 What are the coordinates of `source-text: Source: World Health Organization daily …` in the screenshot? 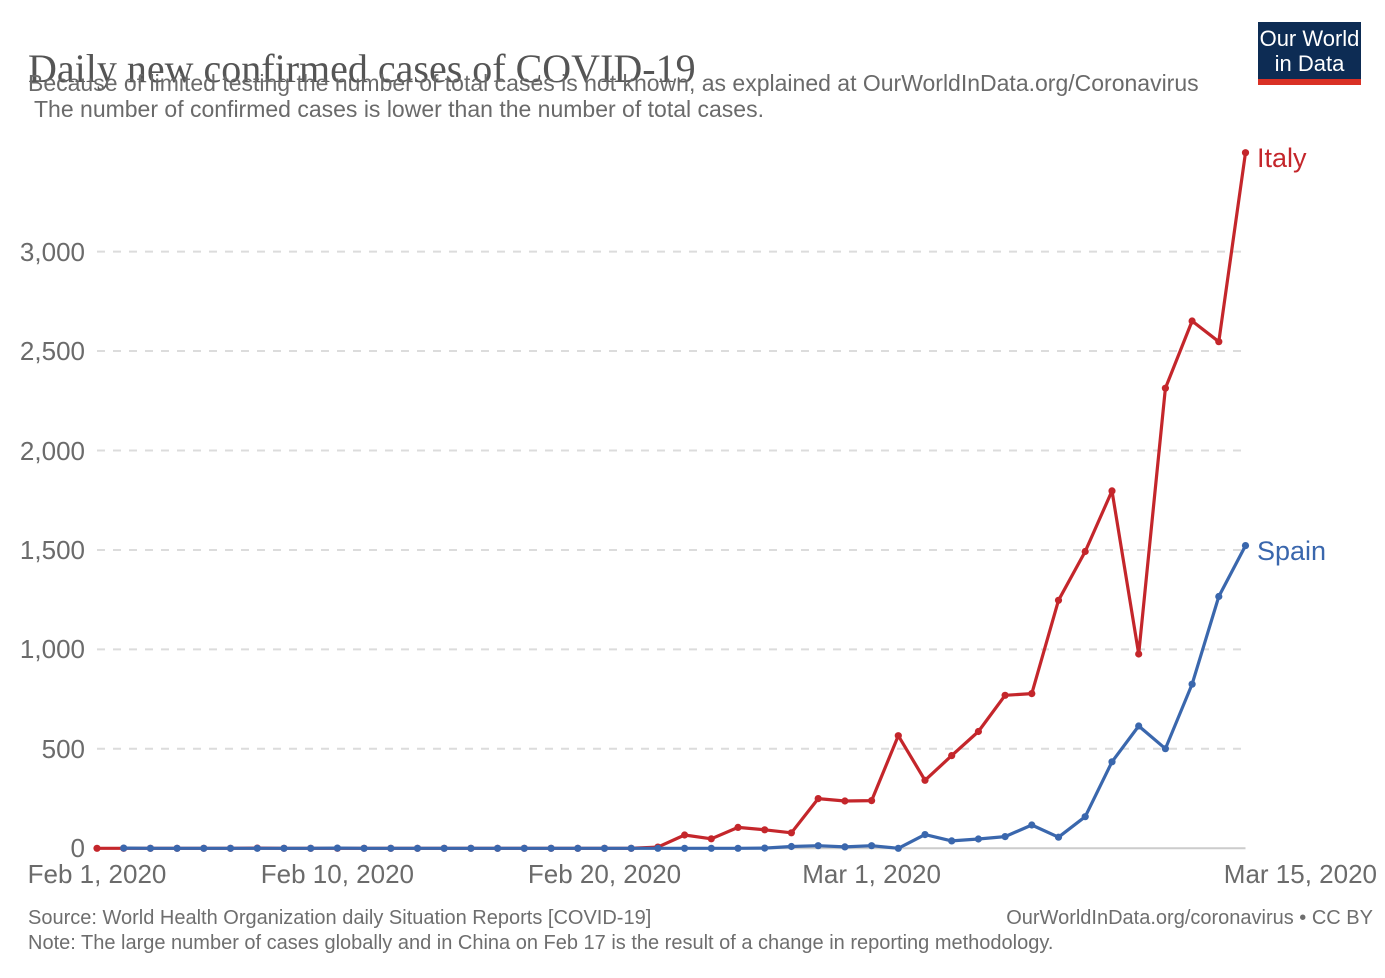 It's located at (340, 918).